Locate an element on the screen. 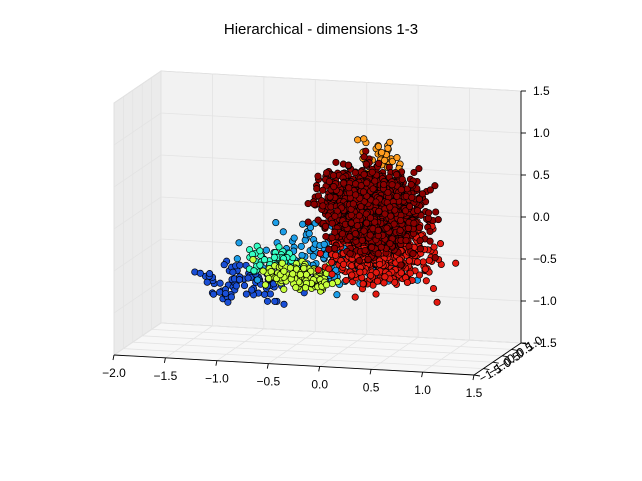 The image size is (642, 481). z-tick-label: 0.0 is located at coordinates (541, 217).